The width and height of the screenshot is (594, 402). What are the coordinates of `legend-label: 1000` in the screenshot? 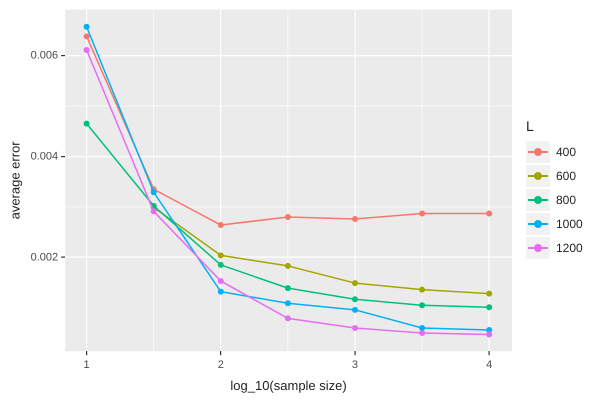 It's located at (569, 224).